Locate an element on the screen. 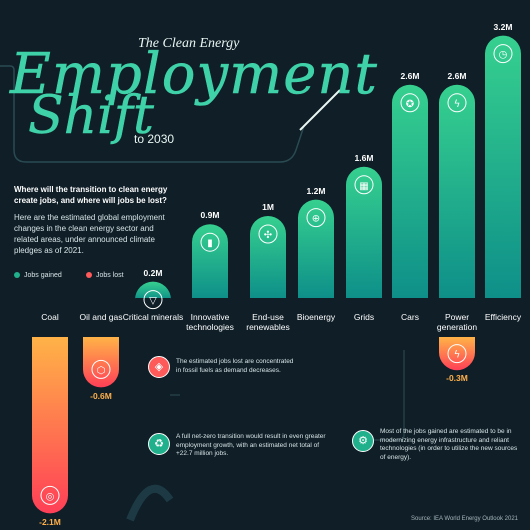 The height and width of the screenshot is (530, 530). icon-coal-ring is located at coordinates (50, 495).